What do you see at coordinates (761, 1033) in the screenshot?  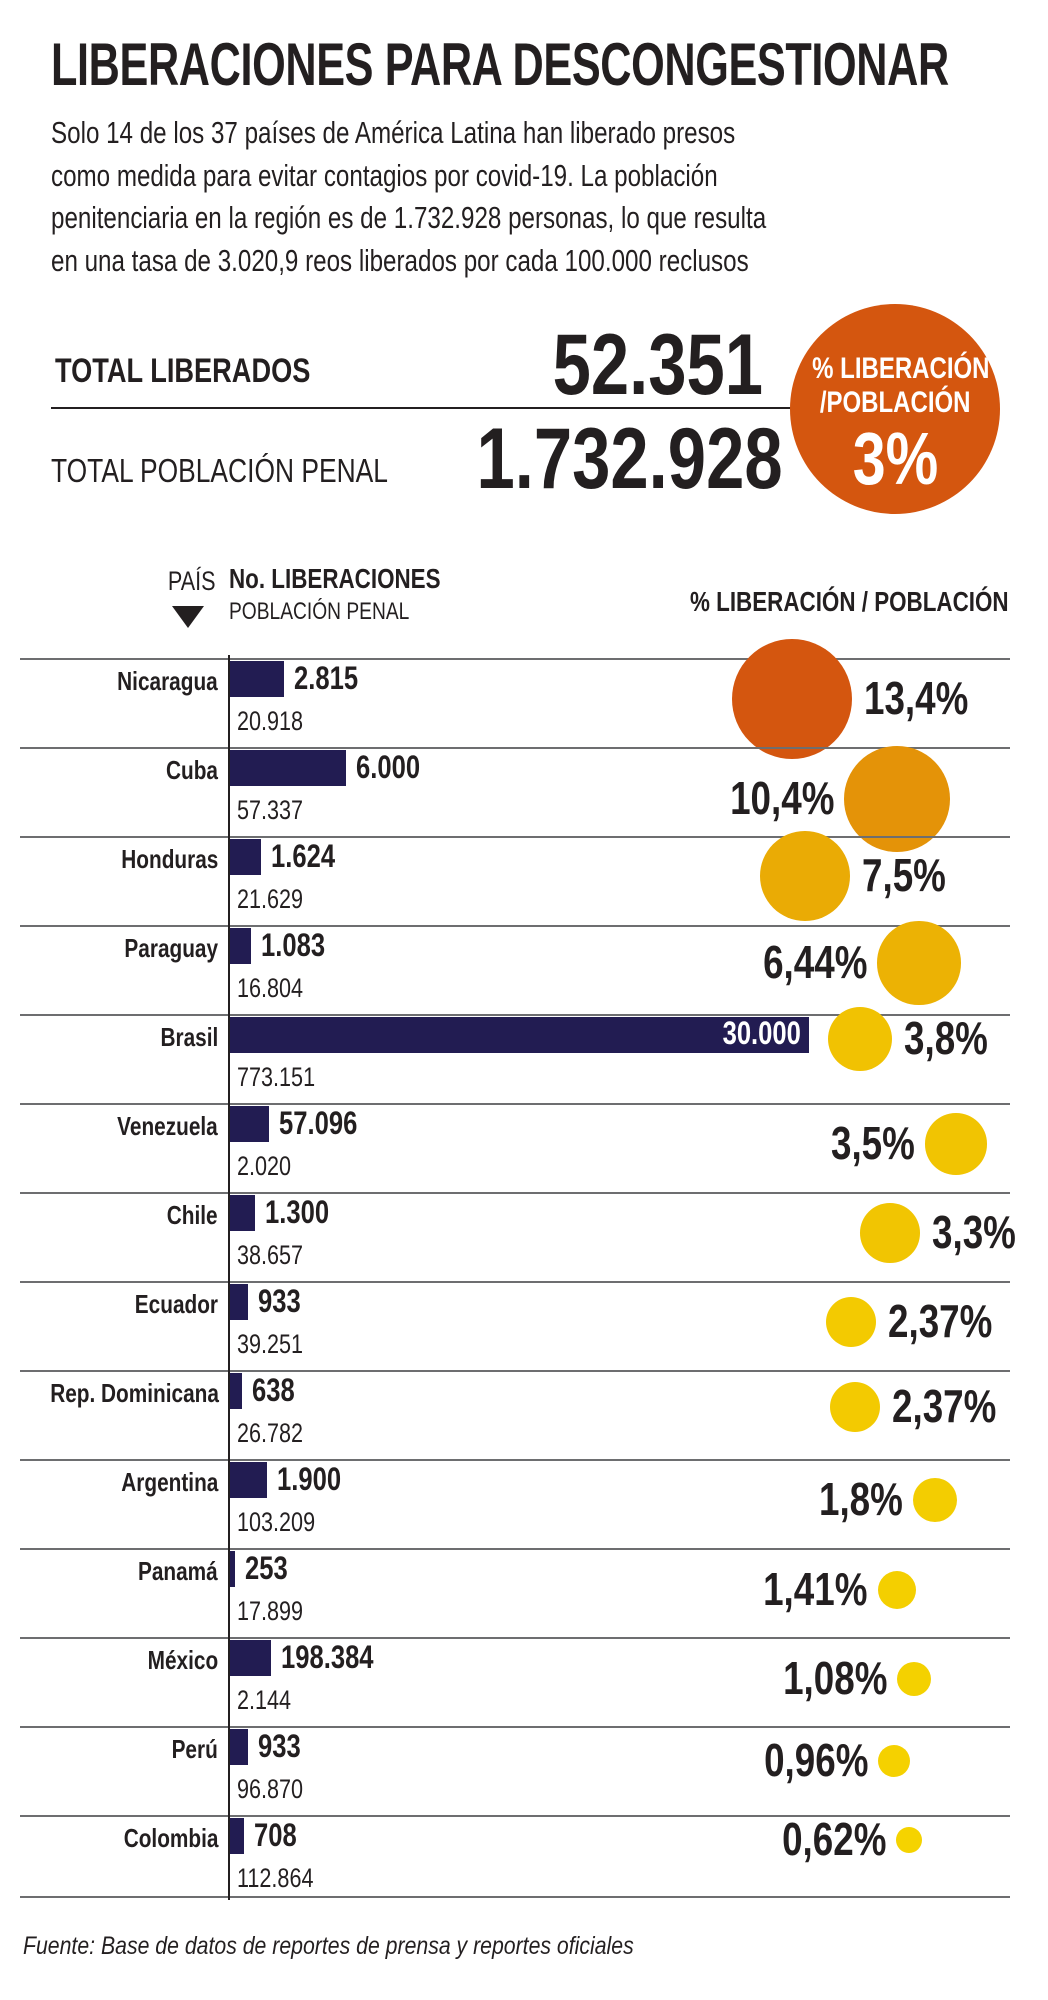 I see `liberaciones-value: 30.000` at bounding box center [761, 1033].